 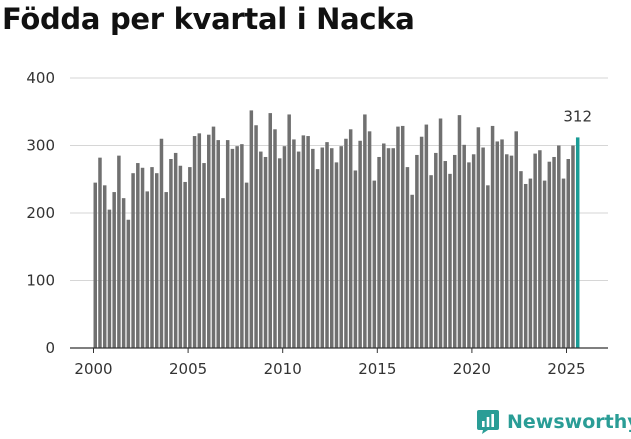 What do you see at coordinates (283, 369) in the screenshot?
I see `x-tick-label: 2010` at bounding box center [283, 369].